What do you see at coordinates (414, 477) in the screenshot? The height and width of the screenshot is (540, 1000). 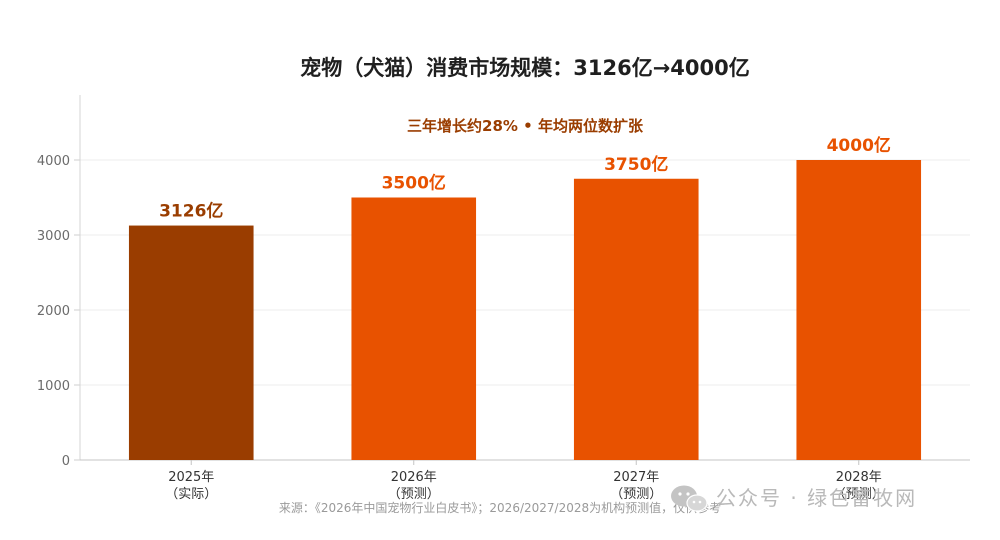 I see `x-tick-label: 2026年` at bounding box center [414, 477].